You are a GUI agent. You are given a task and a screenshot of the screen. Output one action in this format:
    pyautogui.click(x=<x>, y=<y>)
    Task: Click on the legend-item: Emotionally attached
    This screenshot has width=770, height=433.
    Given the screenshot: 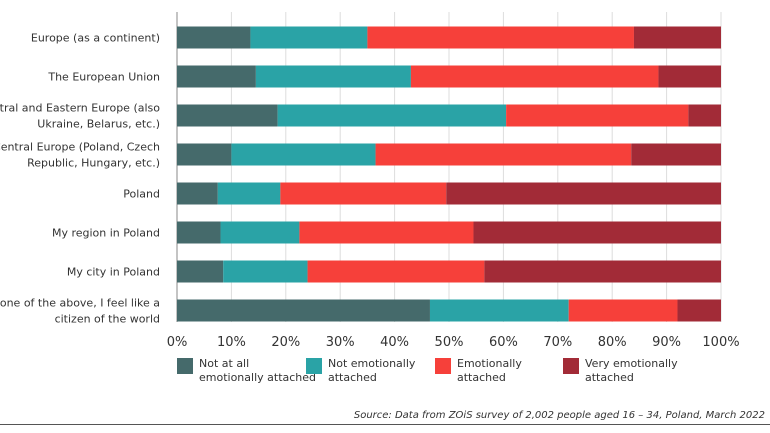 What is the action you would take?
    pyautogui.click(x=478, y=371)
    